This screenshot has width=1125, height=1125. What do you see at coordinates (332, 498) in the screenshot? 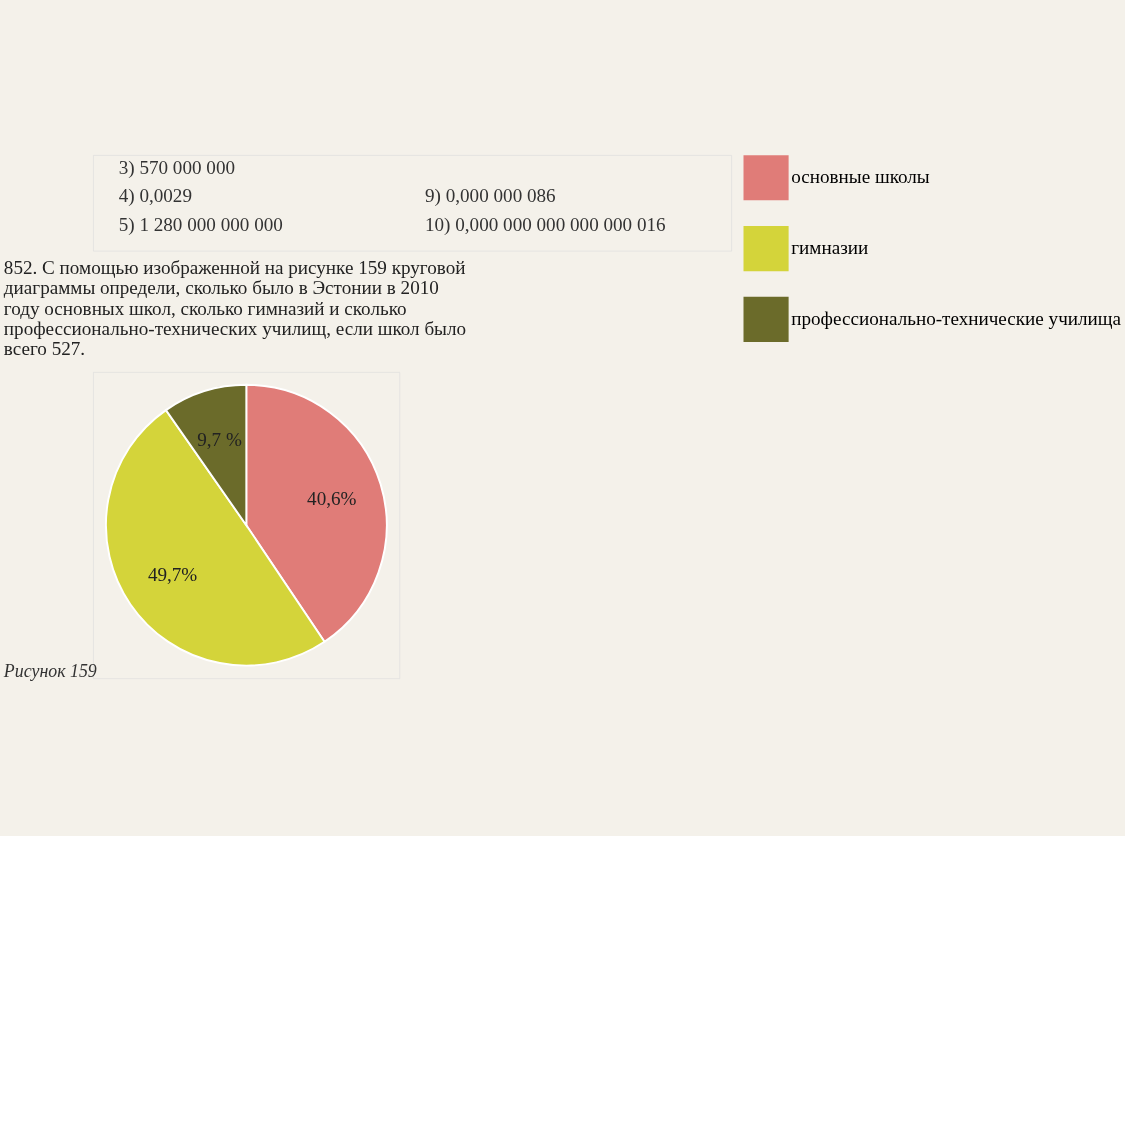
I see `data-label: 40,6%` at bounding box center [332, 498].